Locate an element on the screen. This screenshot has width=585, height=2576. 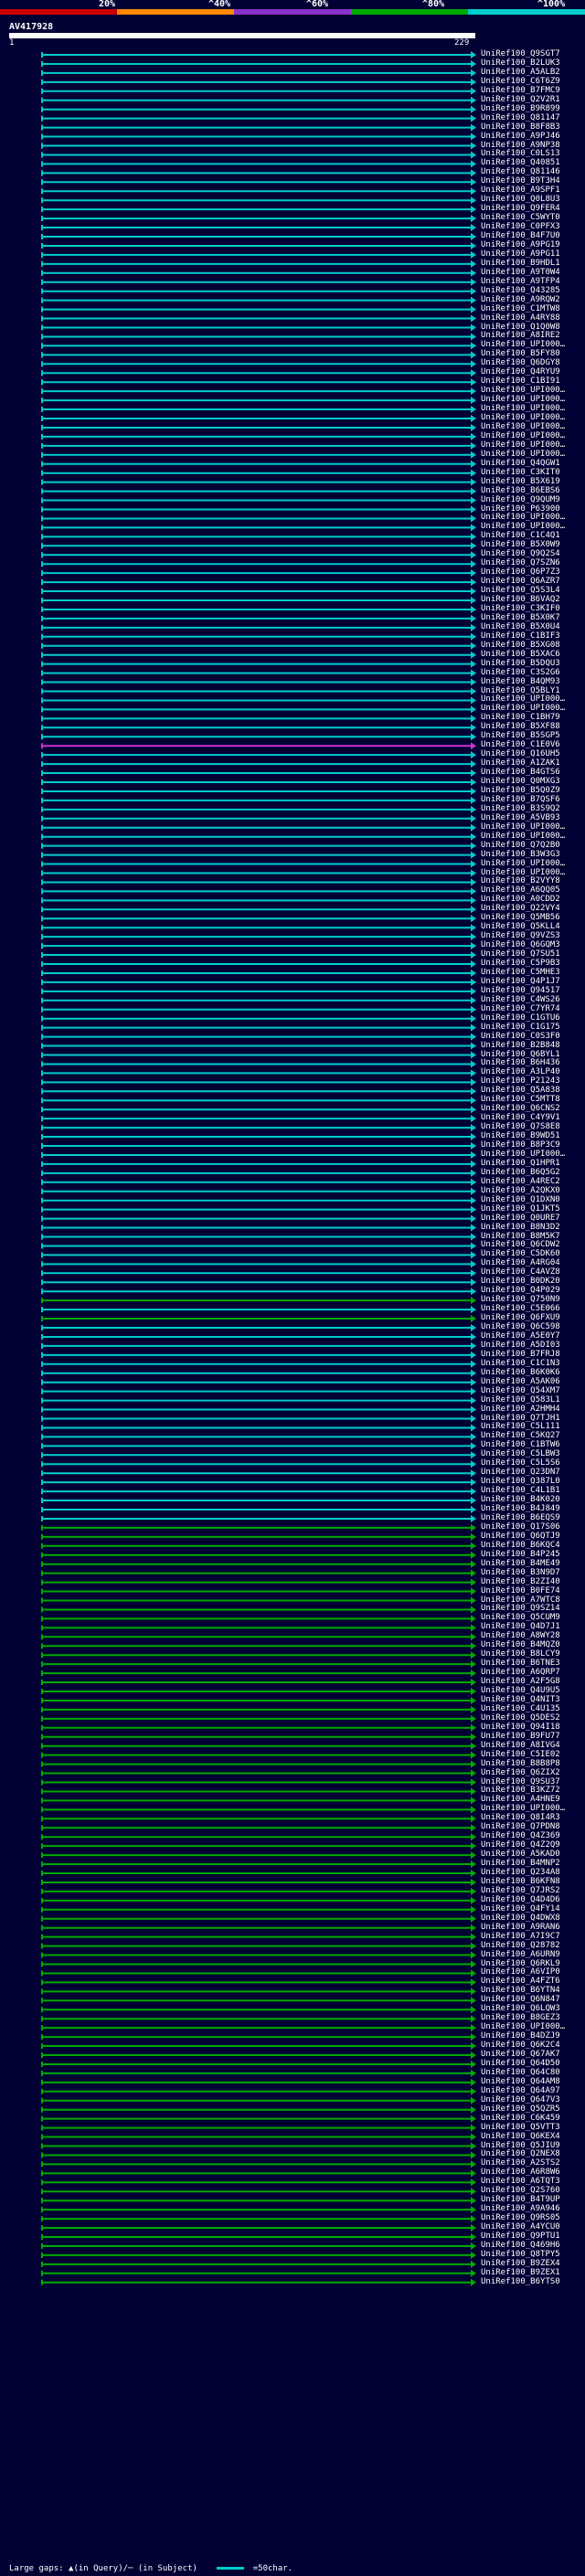
hit-label: UniRef100_B4K020 is located at coordinates (520, 1500).